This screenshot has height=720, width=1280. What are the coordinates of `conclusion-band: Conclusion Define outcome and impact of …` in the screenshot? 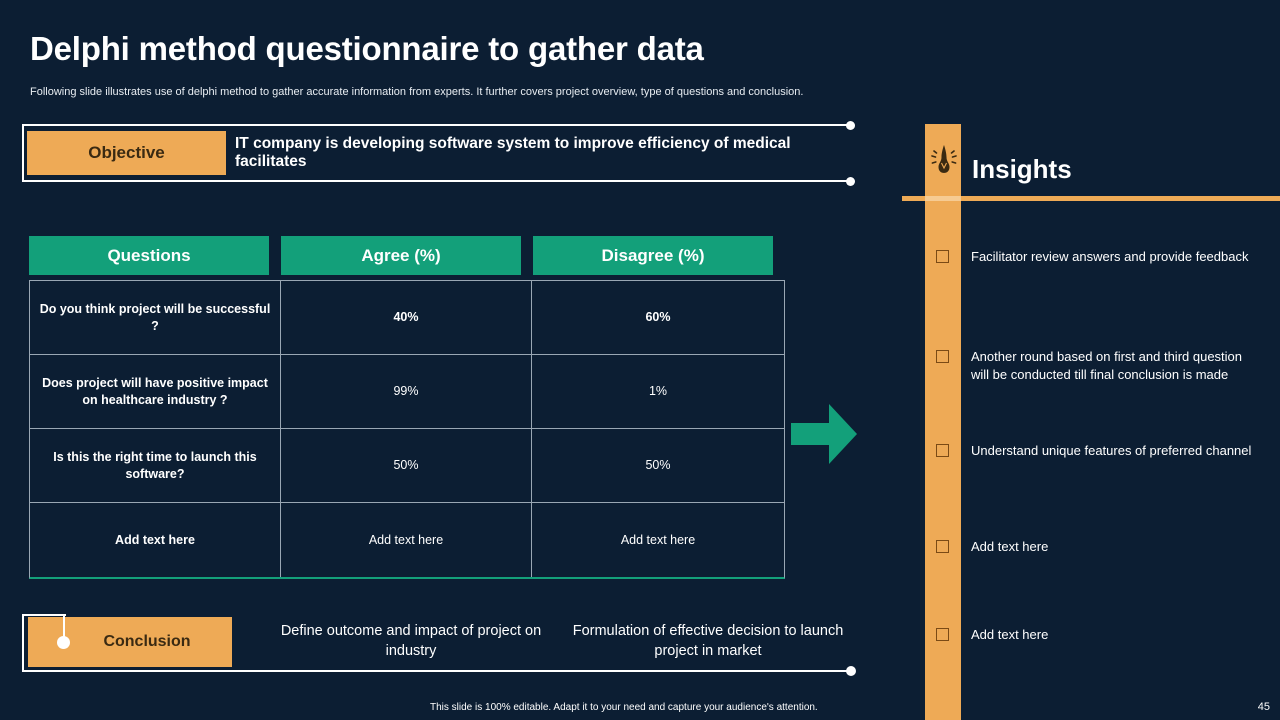 It's located at (439, 645).